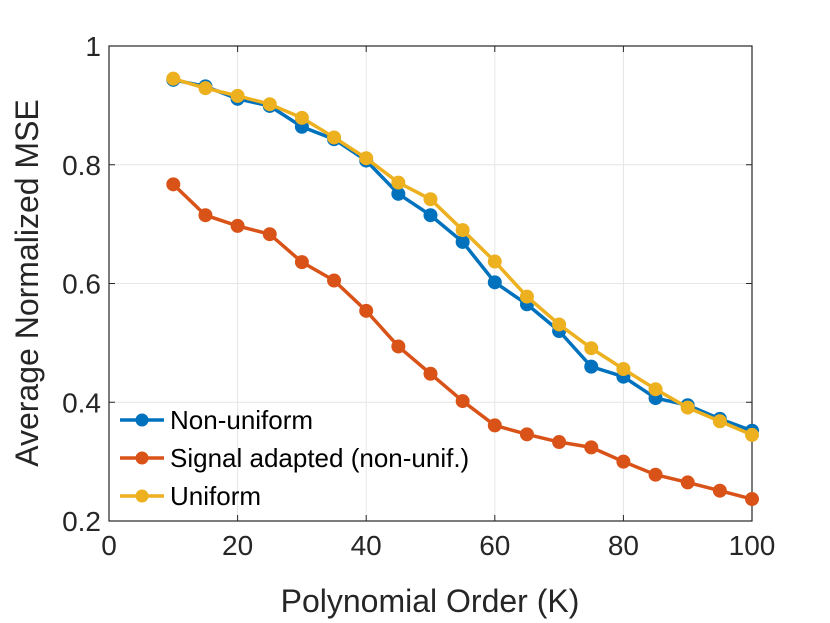  What do you see at coordinates (752, 545) in the screenshot?
I see `x-tick-label: 100` at bounding box center [752, 545].